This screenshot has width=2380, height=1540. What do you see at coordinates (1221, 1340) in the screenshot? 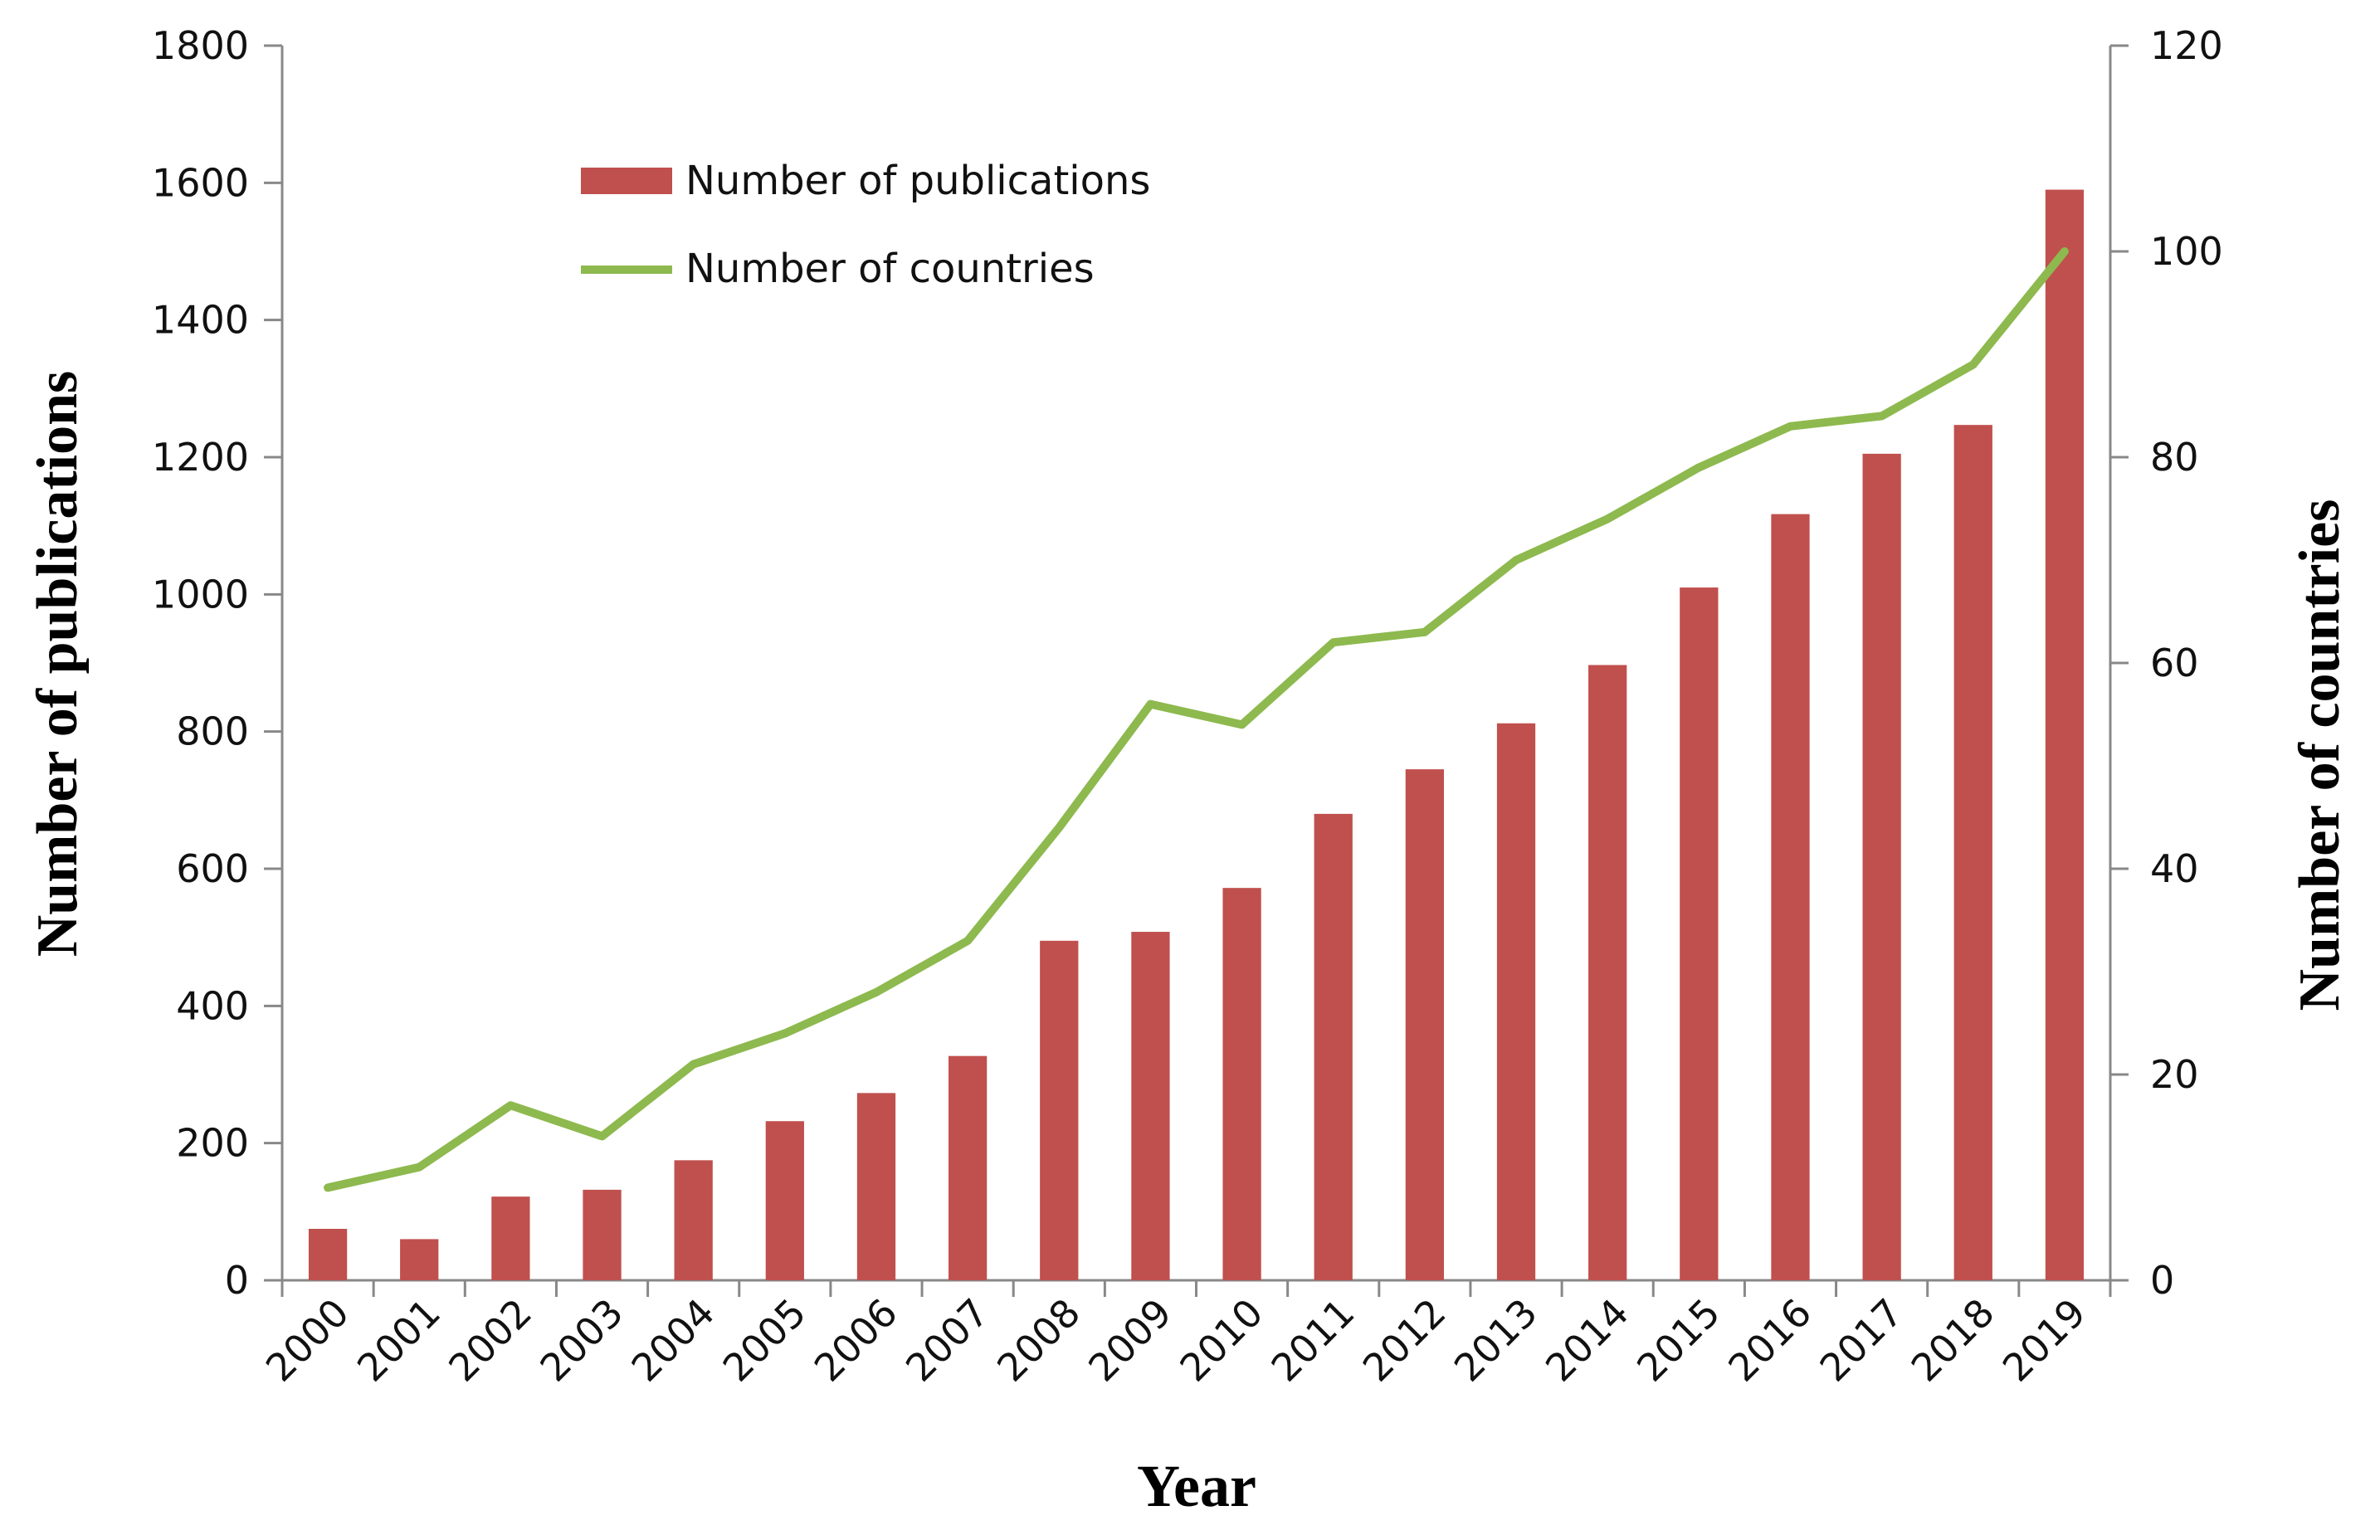
I see `x-tick-label: 2010` at bounding box center [1221, 1340].